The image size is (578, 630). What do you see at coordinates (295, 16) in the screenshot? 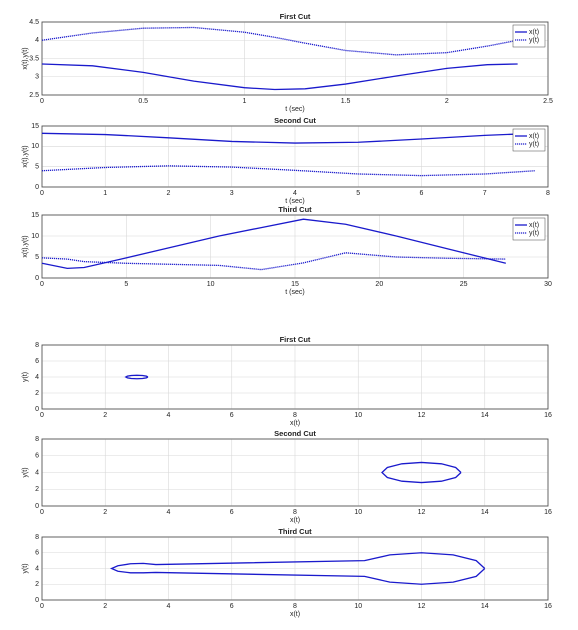
I see `chart-title: First Cut` at bounding box center [295, 16].